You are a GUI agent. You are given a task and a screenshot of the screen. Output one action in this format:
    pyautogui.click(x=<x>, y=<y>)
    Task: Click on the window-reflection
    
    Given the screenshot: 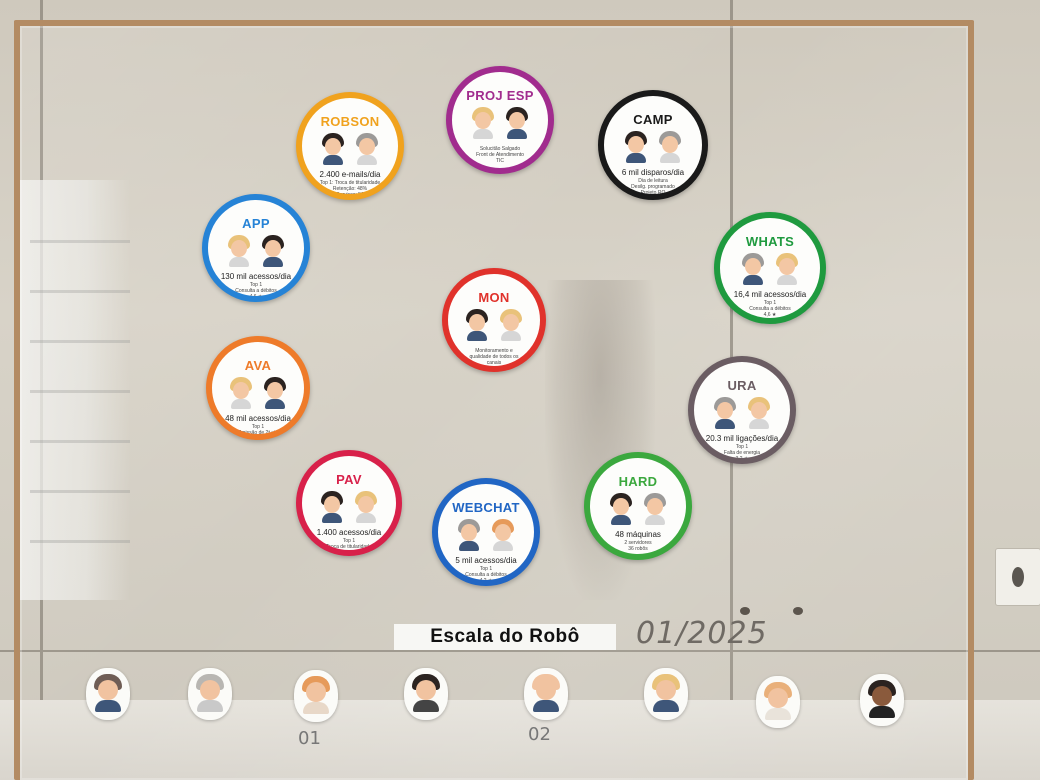 What is the action you would take?
    pyautogui.click(x=75, y=390)
    